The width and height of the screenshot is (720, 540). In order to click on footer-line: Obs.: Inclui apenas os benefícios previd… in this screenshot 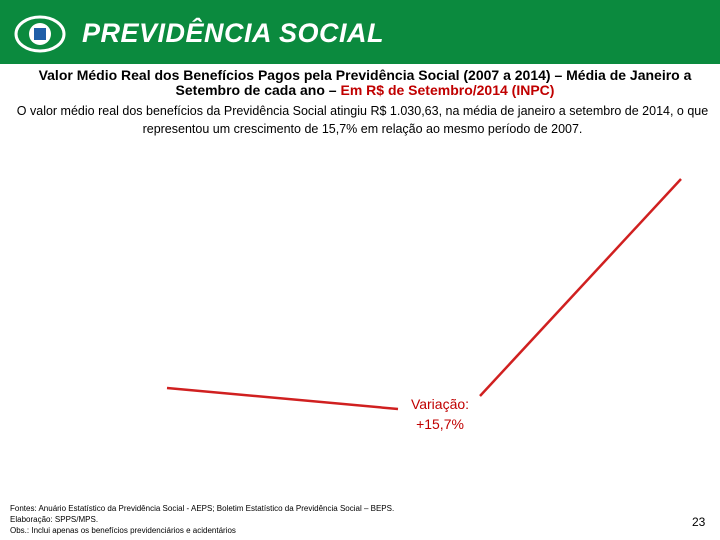, I will do `click(123, 530)`.